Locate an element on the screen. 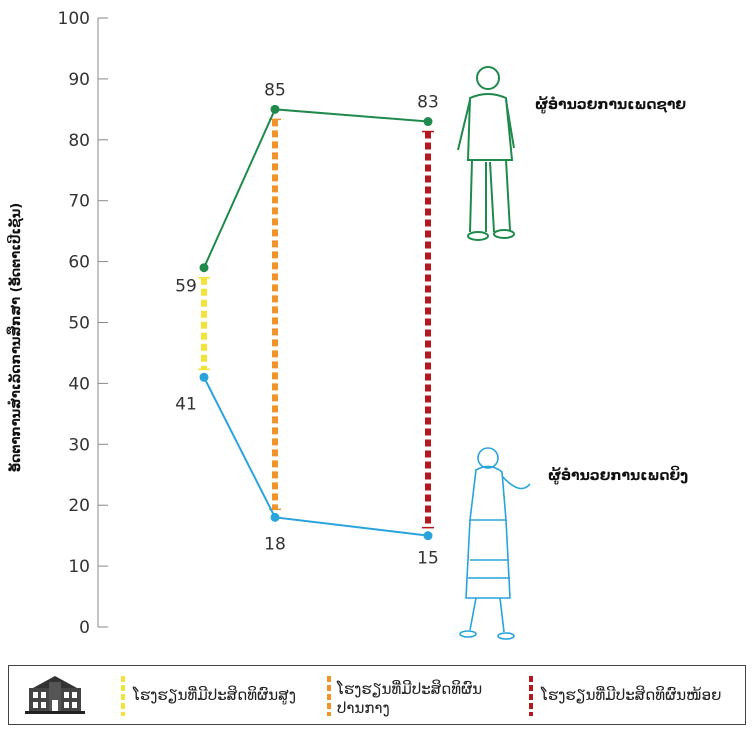  woman-figure-icon is located at coordinates (495, 543).